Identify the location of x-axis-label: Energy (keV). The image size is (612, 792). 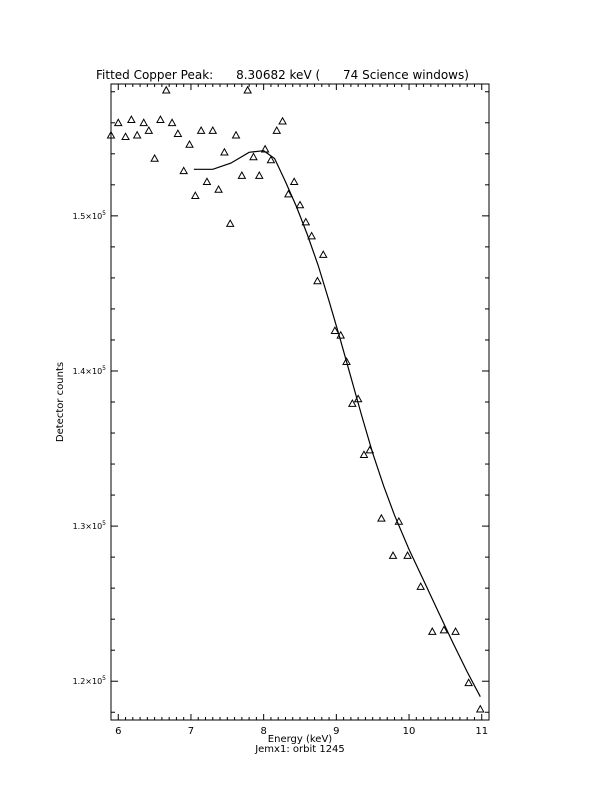
(300, 739).